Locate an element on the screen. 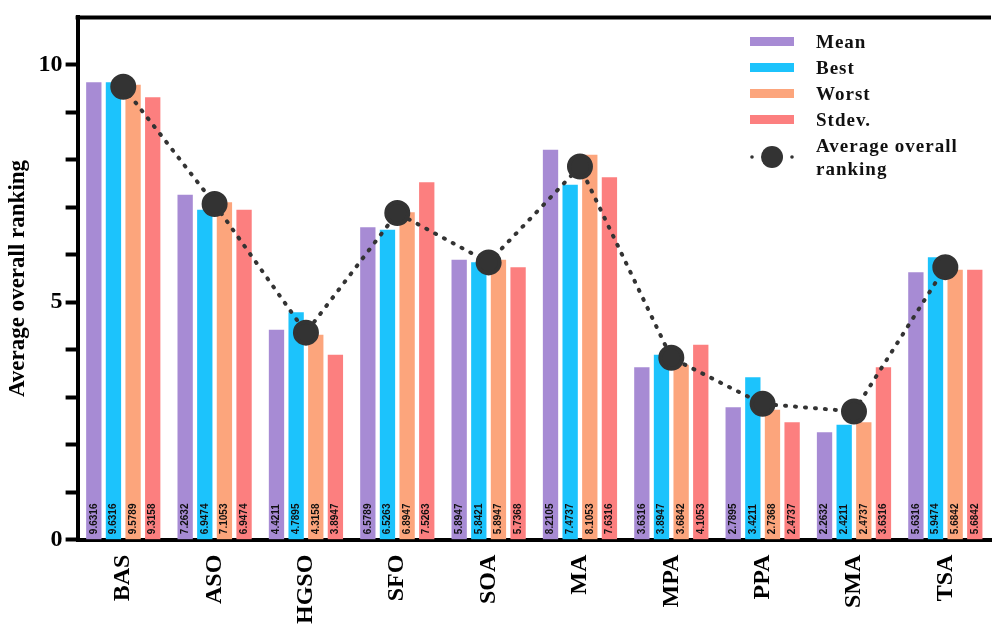  data-label: 7.1053 is located at coordinates (224, 519).